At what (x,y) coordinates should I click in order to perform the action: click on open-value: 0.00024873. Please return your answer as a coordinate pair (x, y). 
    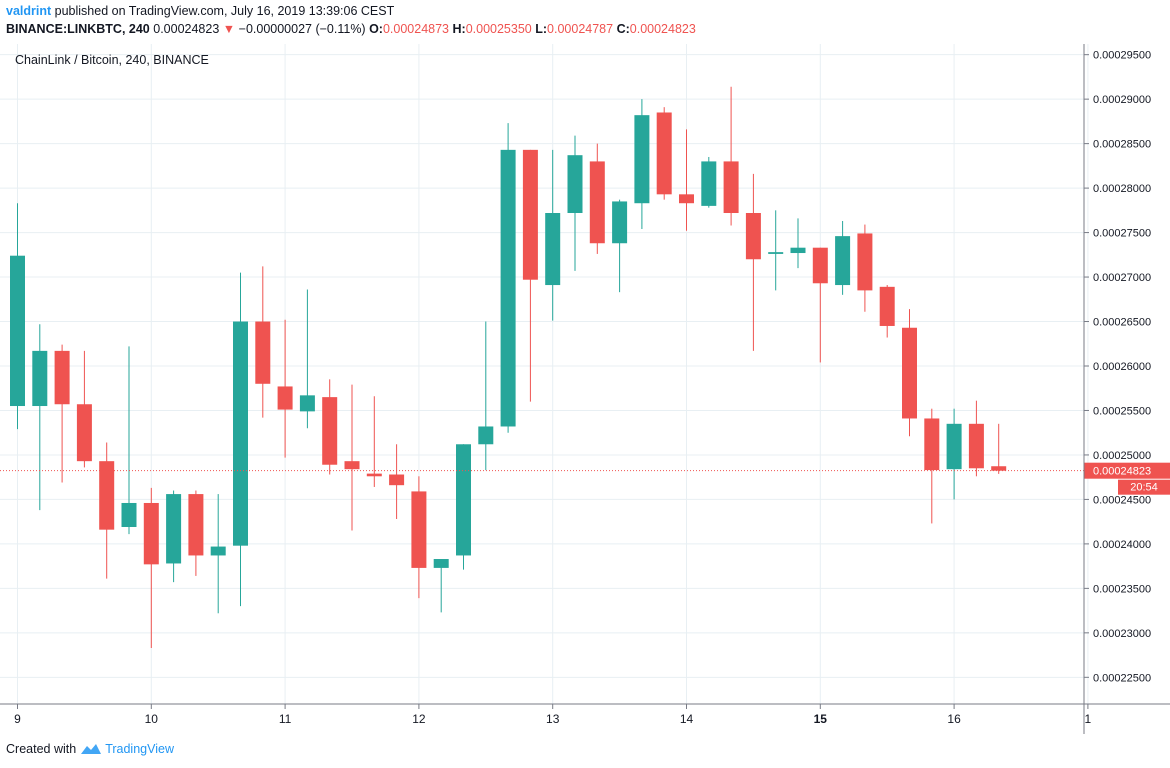
    Looking at the image, I should click on (416, 29).